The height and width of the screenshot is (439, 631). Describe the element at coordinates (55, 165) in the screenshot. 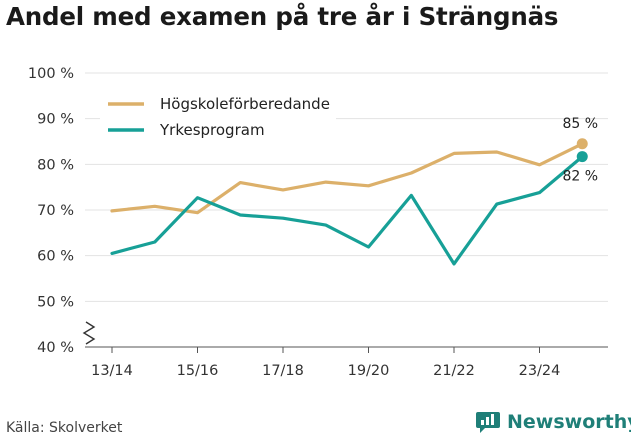

I see `y-tick-label: 80 %` at that location.